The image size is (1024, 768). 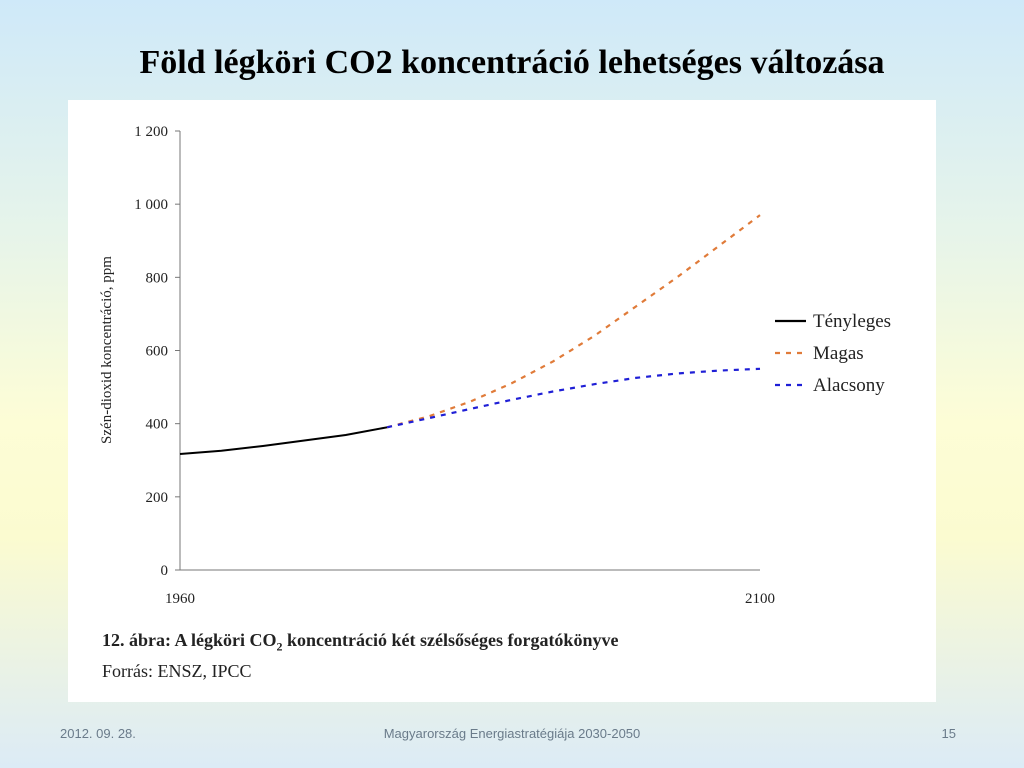 I want to click on series-line-tényleges, so click(x=283, y=440).